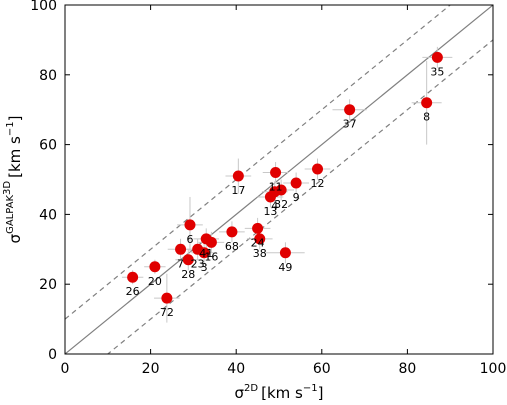  Describe the element at coordinates (167, 312) in the screenshot. I see `point-label: 72` at that location.